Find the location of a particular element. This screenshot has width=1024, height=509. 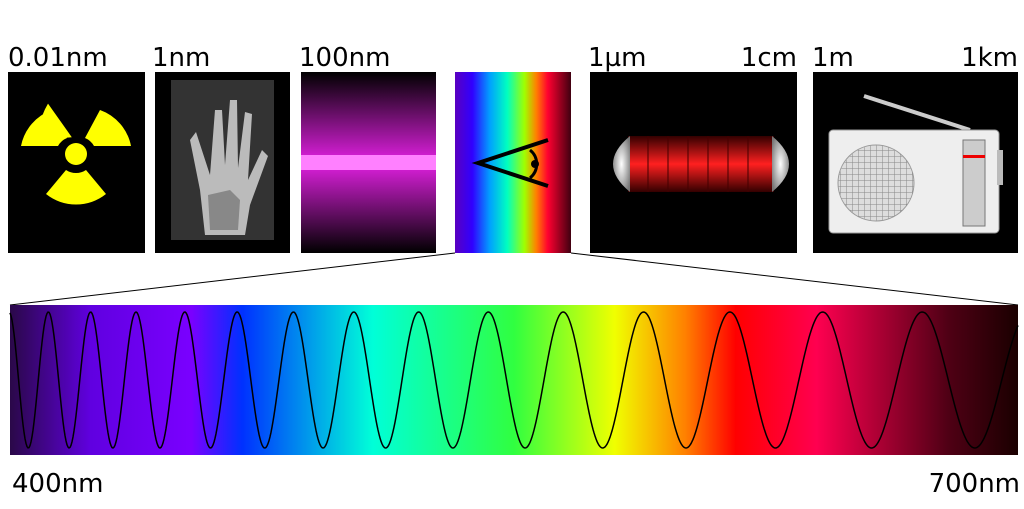

gamma-panel is located at coordinates (76, 162).